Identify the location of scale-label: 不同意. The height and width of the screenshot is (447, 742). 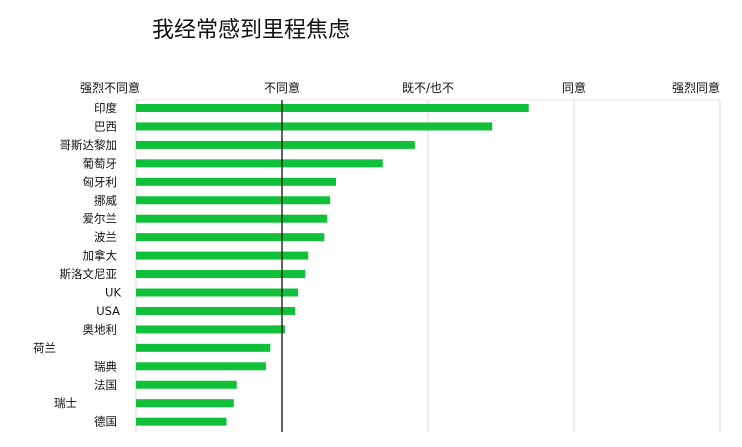
(282, 87).